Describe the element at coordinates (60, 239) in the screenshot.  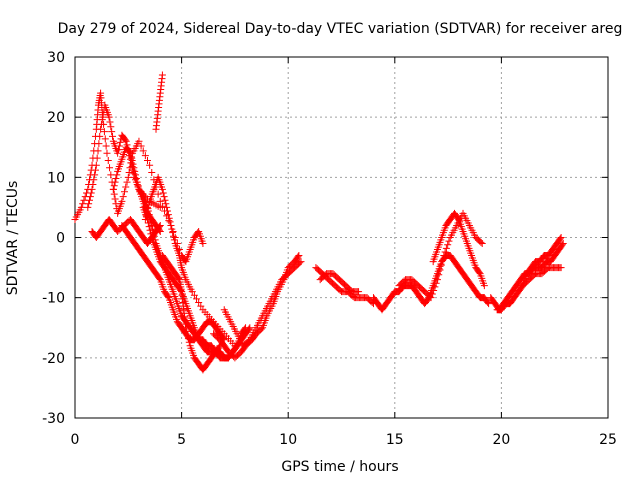
I see `y-tick-label: 0` at that location.